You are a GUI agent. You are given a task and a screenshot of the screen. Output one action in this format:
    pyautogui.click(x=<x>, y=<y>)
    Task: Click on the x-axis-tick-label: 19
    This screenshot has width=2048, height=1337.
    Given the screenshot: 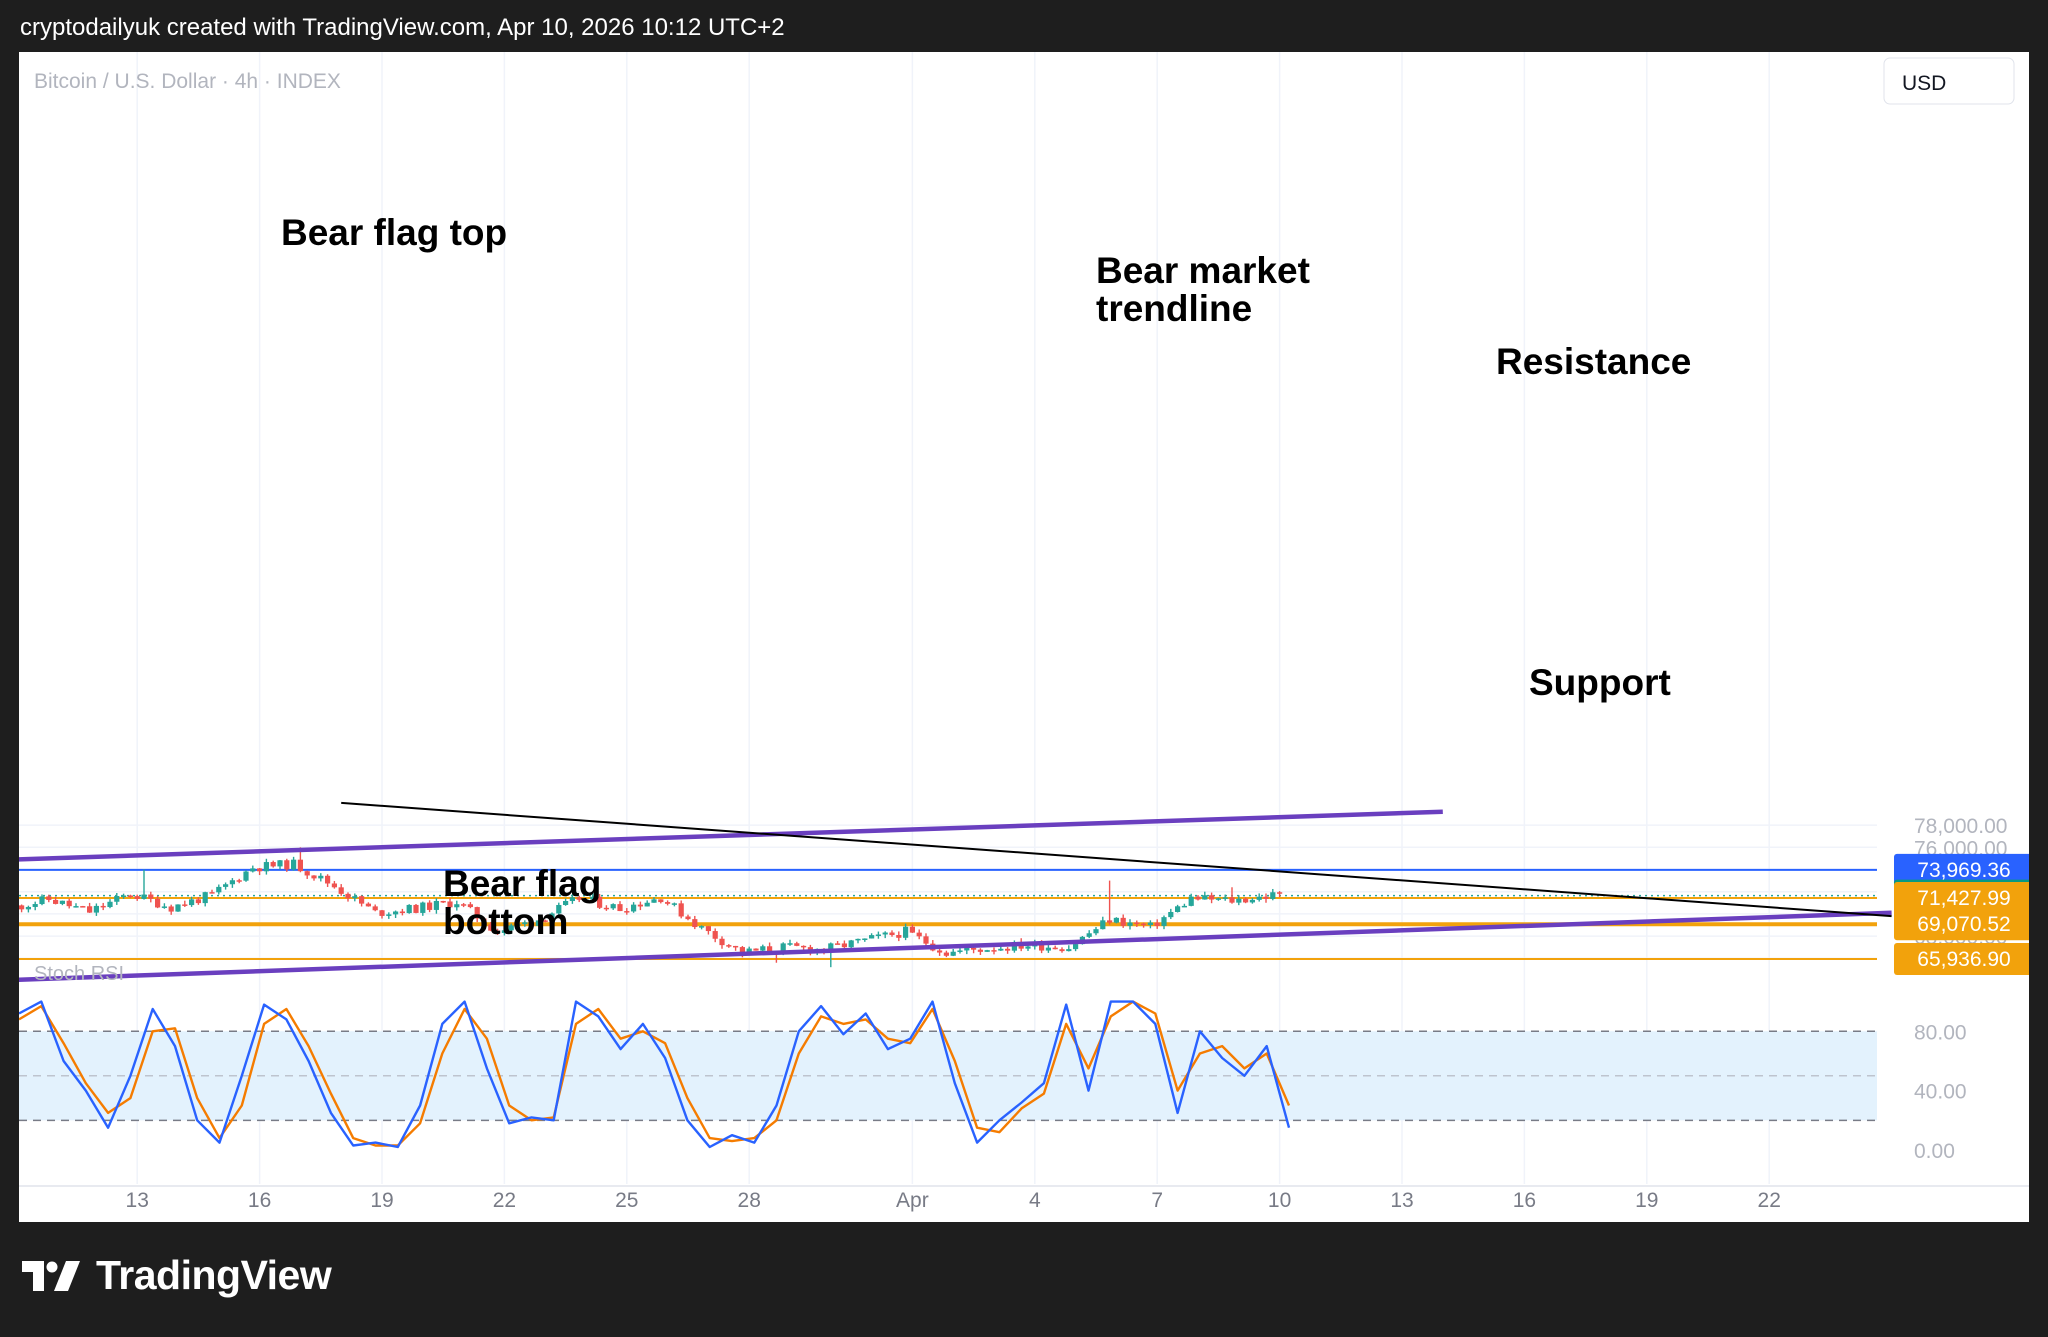 What is the action you would take?
    pyautogui.click(x=1646, y=1200)
    